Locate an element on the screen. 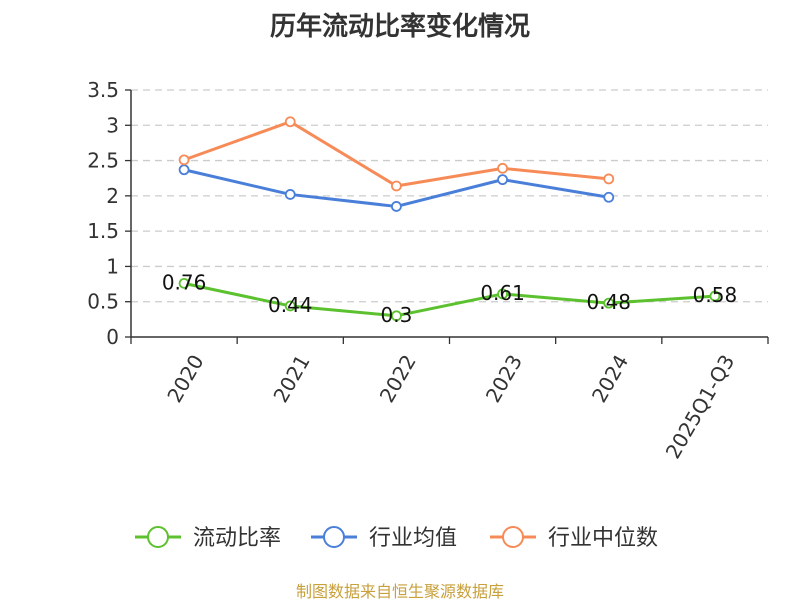 The height and width of the screenshot is (602, 800). x-tick-label: 2023 is located at coordinates (504, 379).